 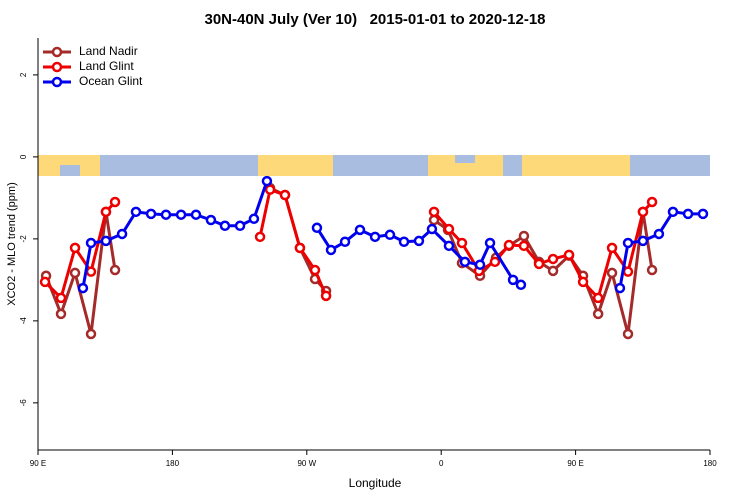 I want to click on y-tick-label: 0, so click(x=23, y=156).